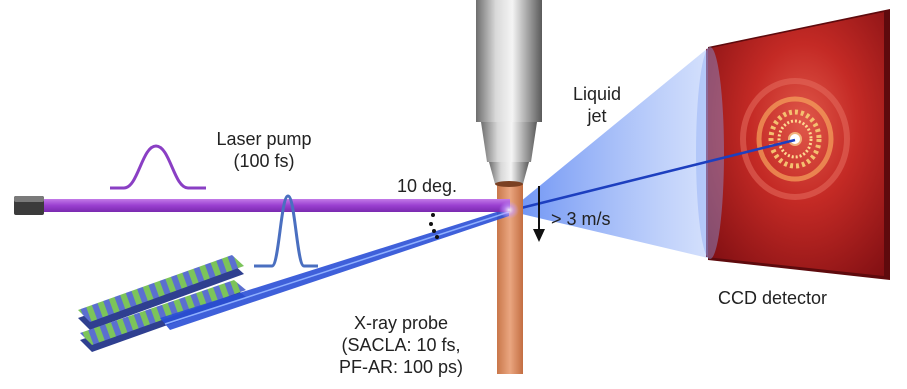 The height and width of the screenshot is (389, 907). I want to click on laser-source, so click(29, 205).